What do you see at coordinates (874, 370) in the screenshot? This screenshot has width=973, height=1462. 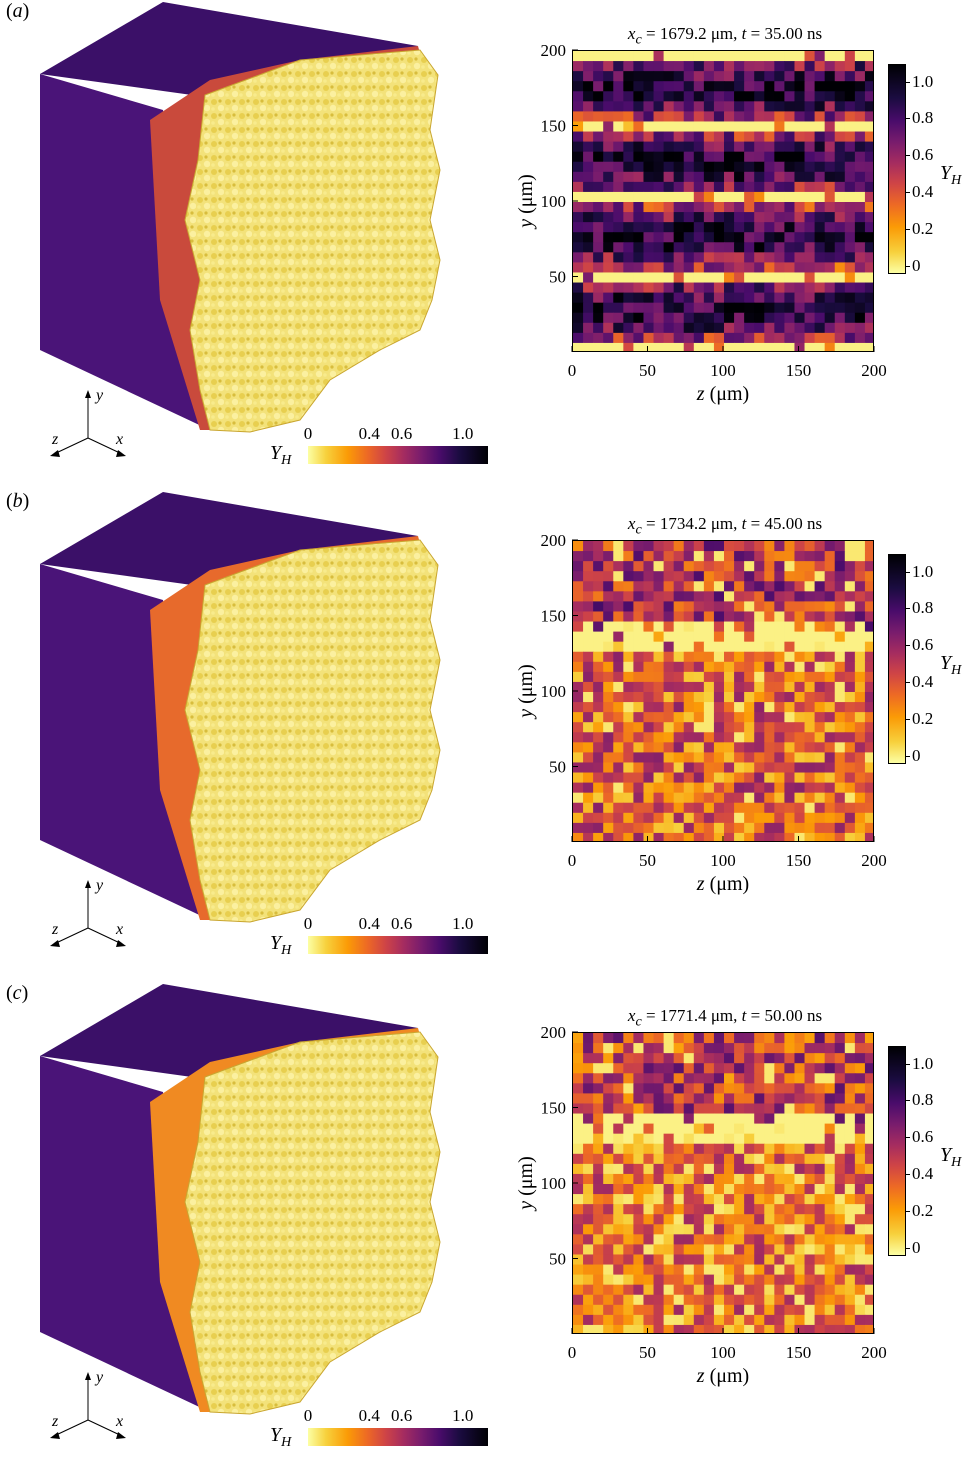 I see `x-tick-label: 200` at bounding box center [874, 370].